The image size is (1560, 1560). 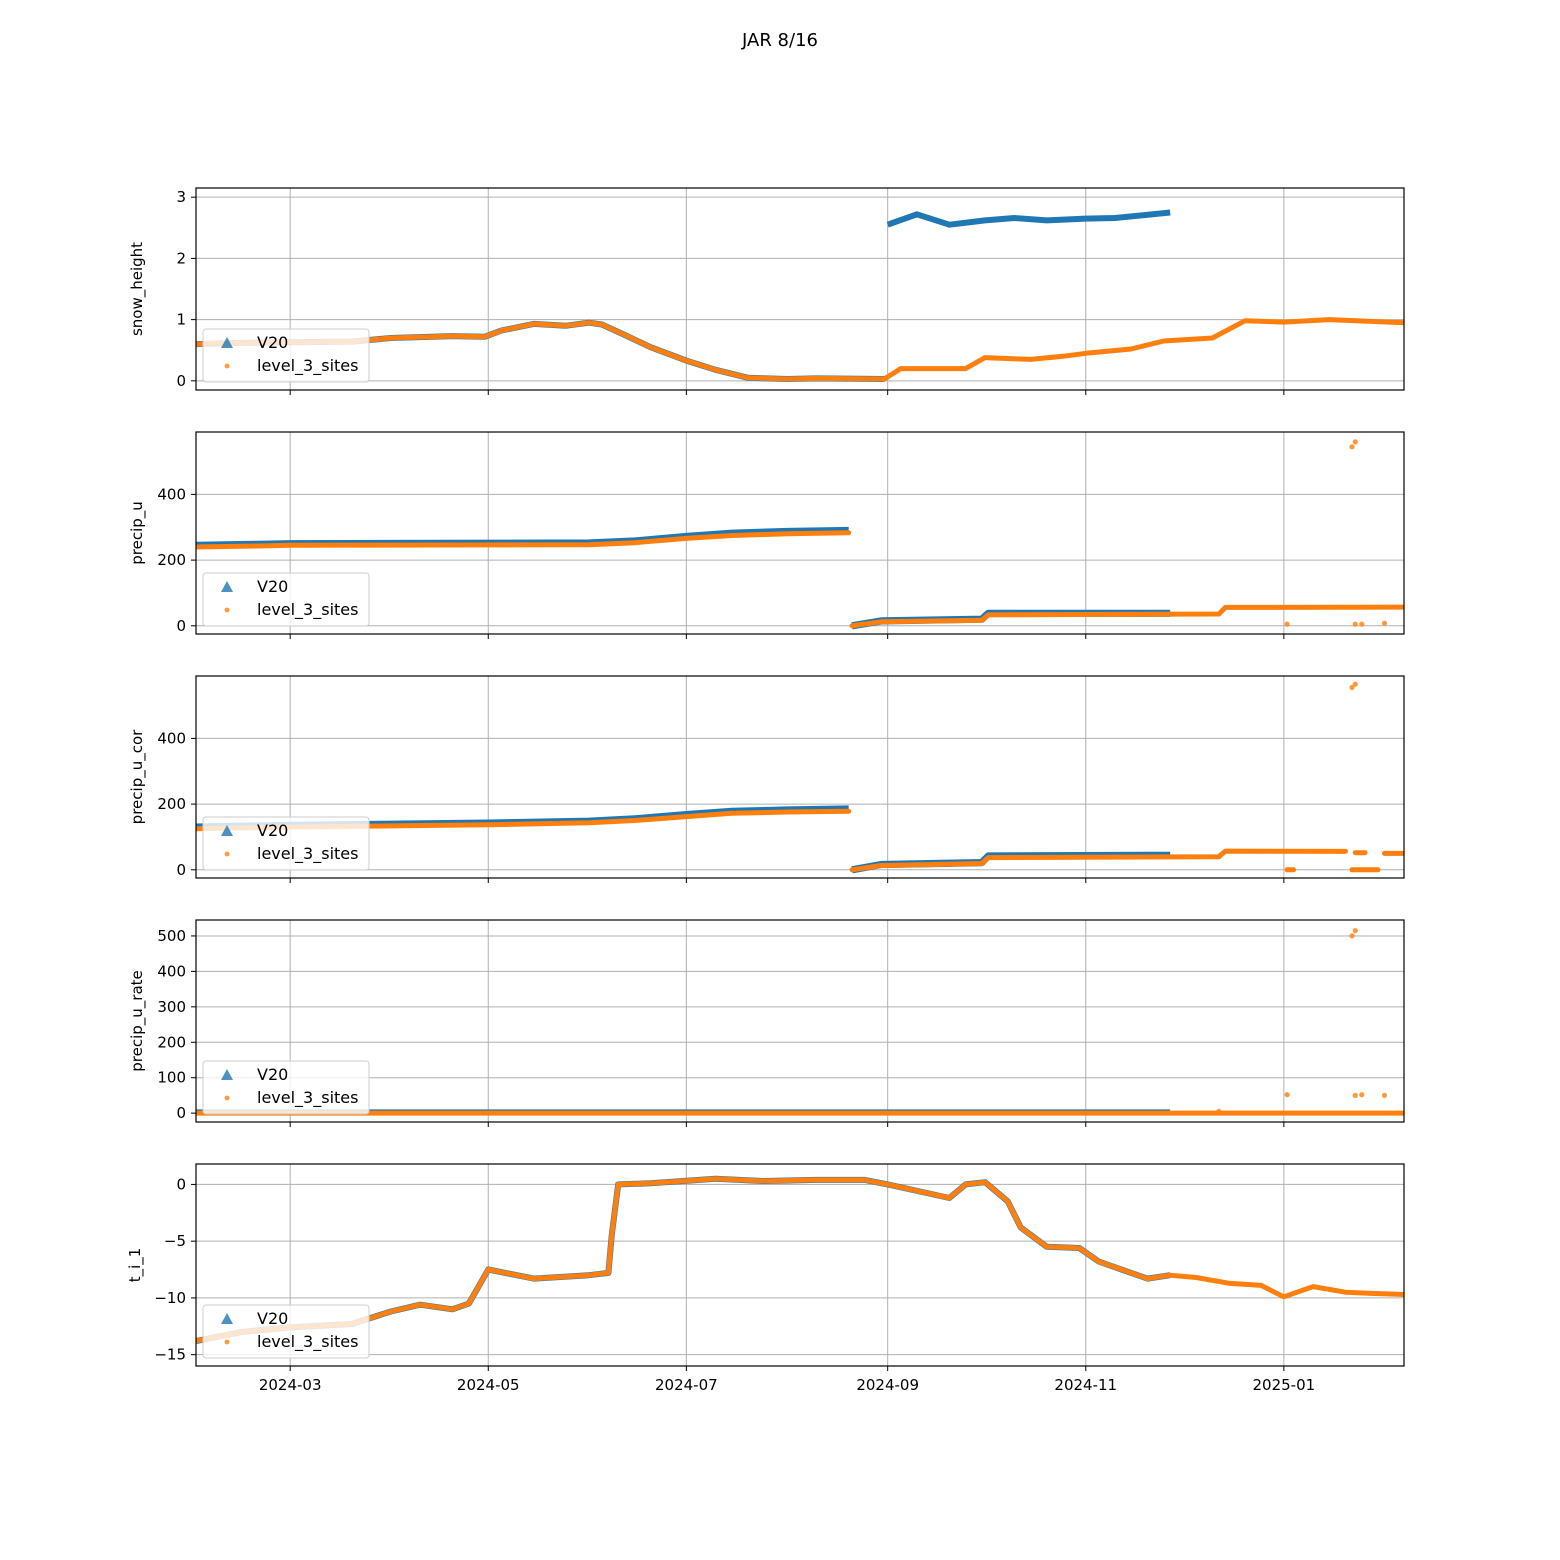 What do you see at coordinates (686, 1385) in the screenshot?
I see `x-tick-label: 2024-07` at bounding box center [686, 1385].